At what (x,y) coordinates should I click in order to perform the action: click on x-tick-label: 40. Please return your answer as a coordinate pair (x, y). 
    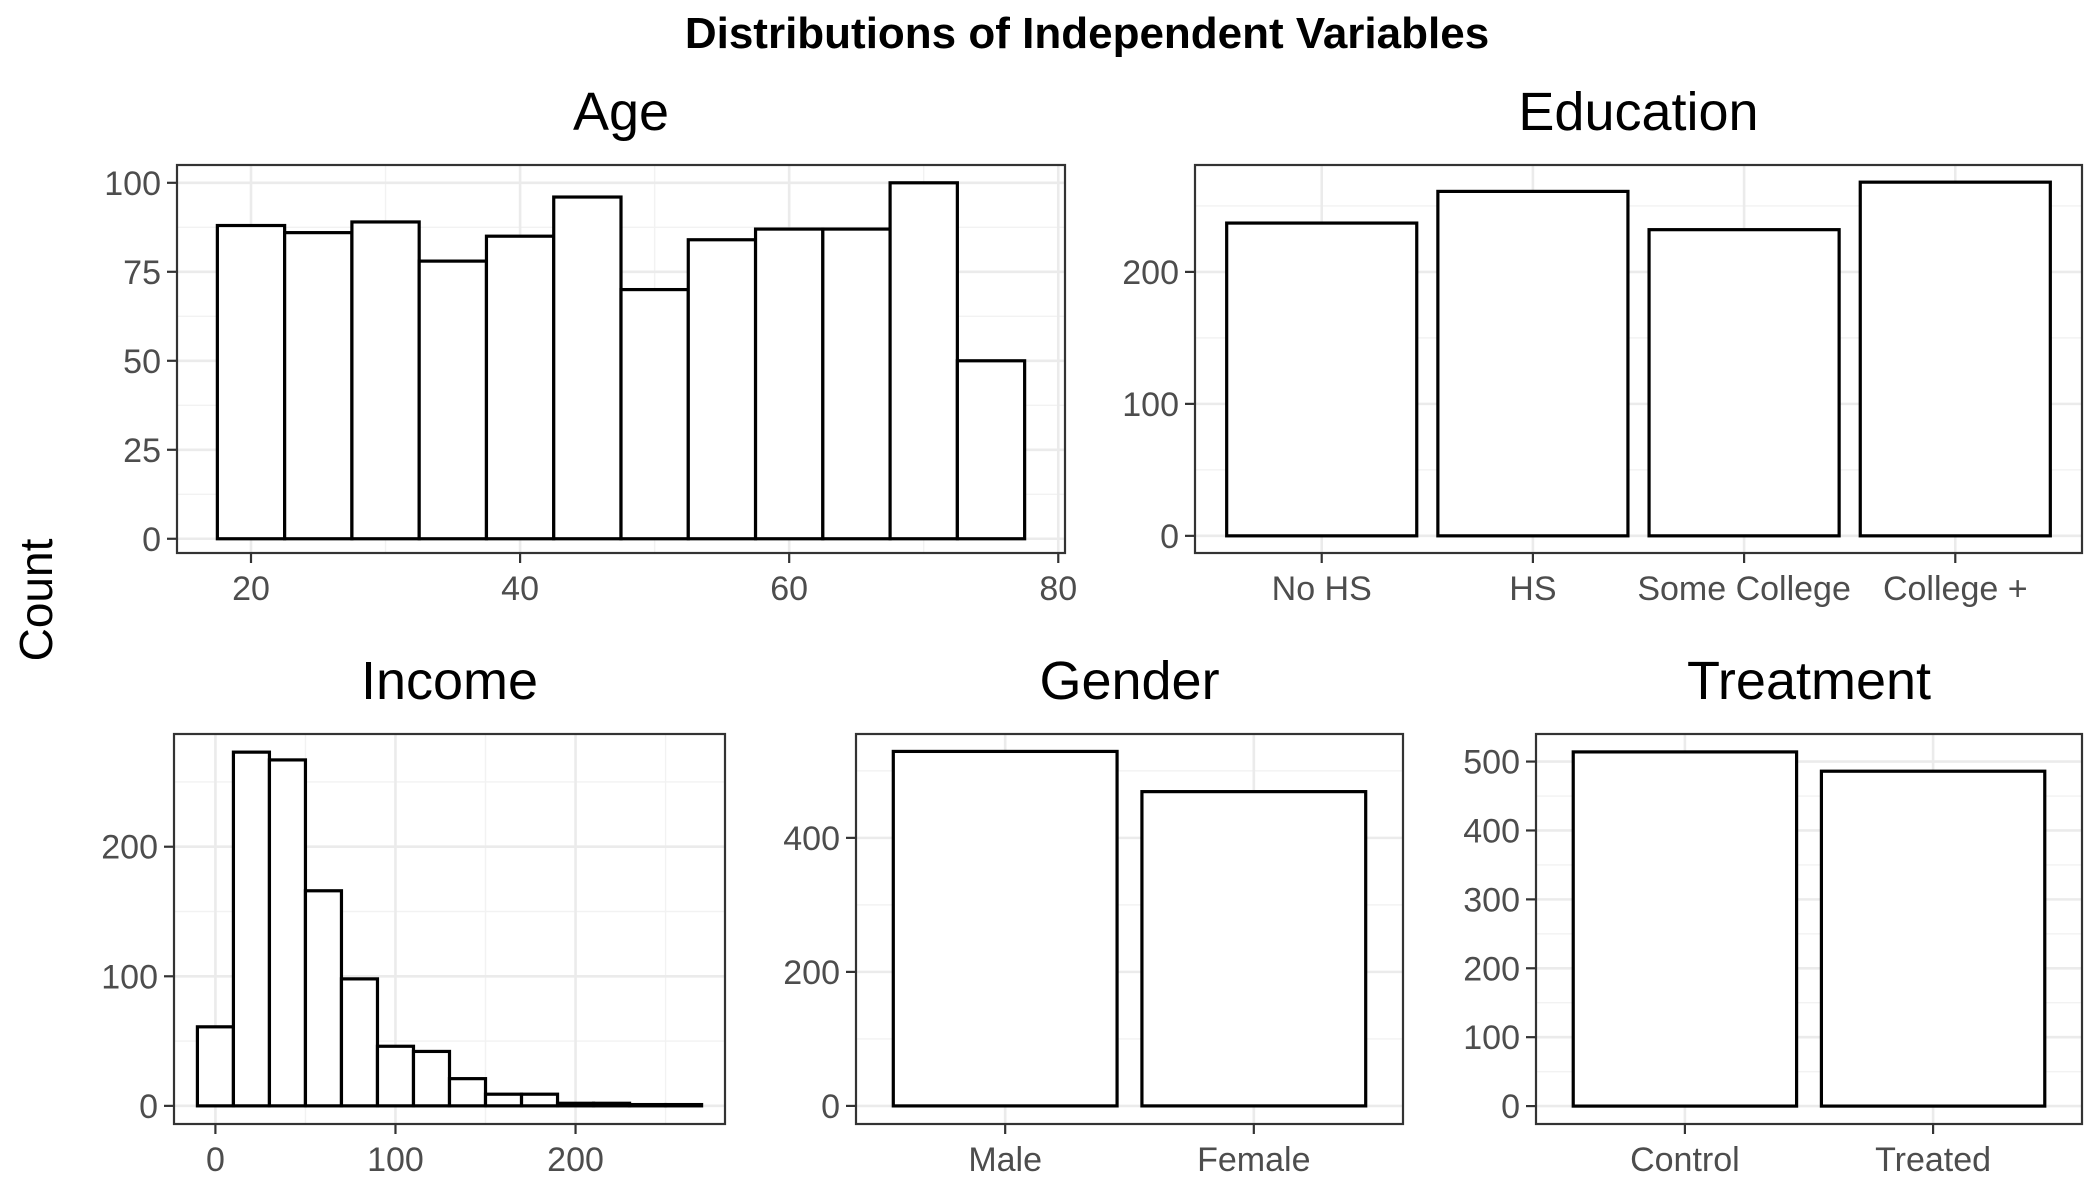
    Looking at the image, I should click on (520, 589).